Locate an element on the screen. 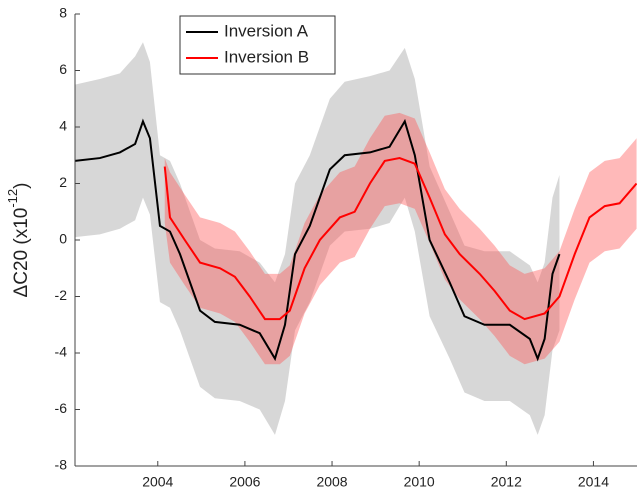 The width and height of the screenshot is (637, 494). y-tick-label: 2 is located at coordinates (63, 182).